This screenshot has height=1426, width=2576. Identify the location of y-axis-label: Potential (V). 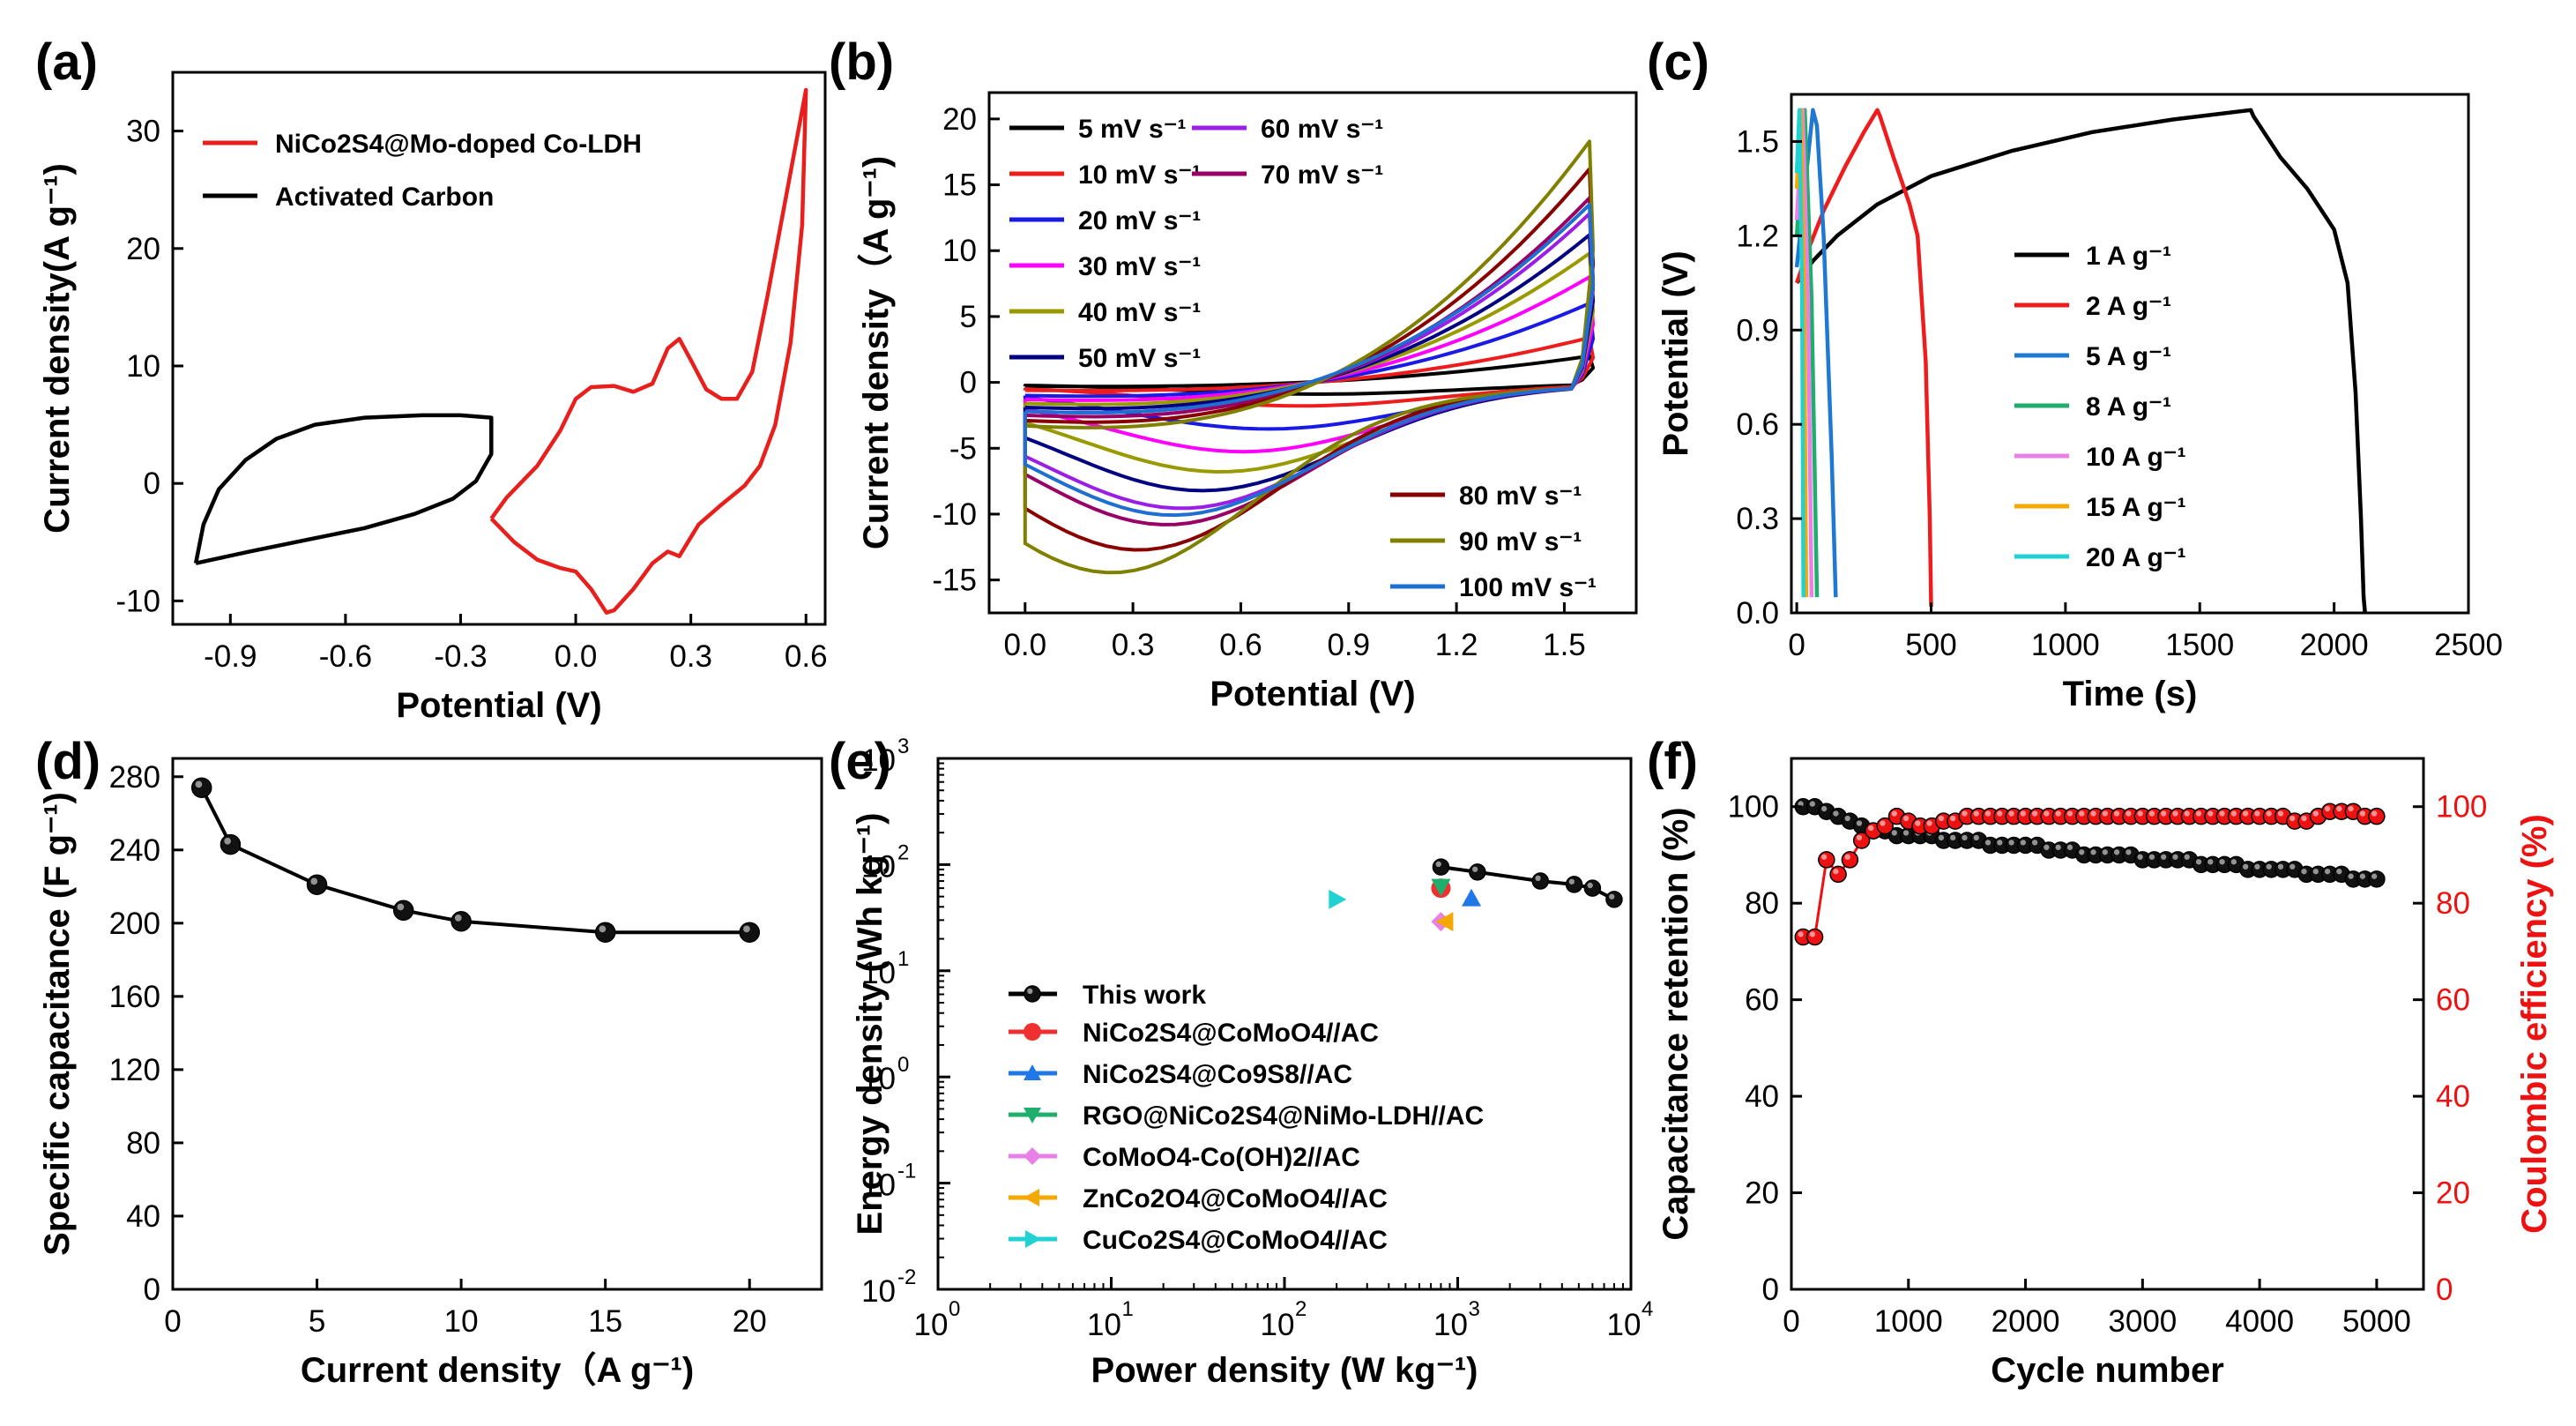
(1676, 353).